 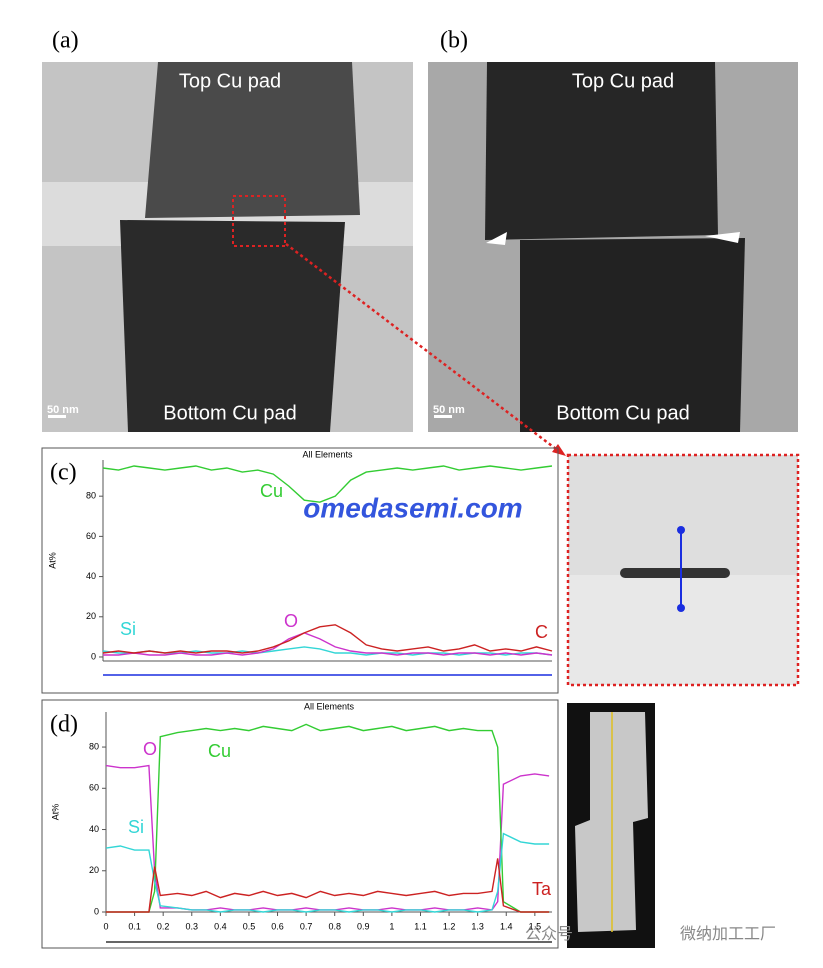 What do you see at coordinates (477, 926) in the screenshot?
I see `x-tick-label: 1.3` at bounding box center [477, 926].